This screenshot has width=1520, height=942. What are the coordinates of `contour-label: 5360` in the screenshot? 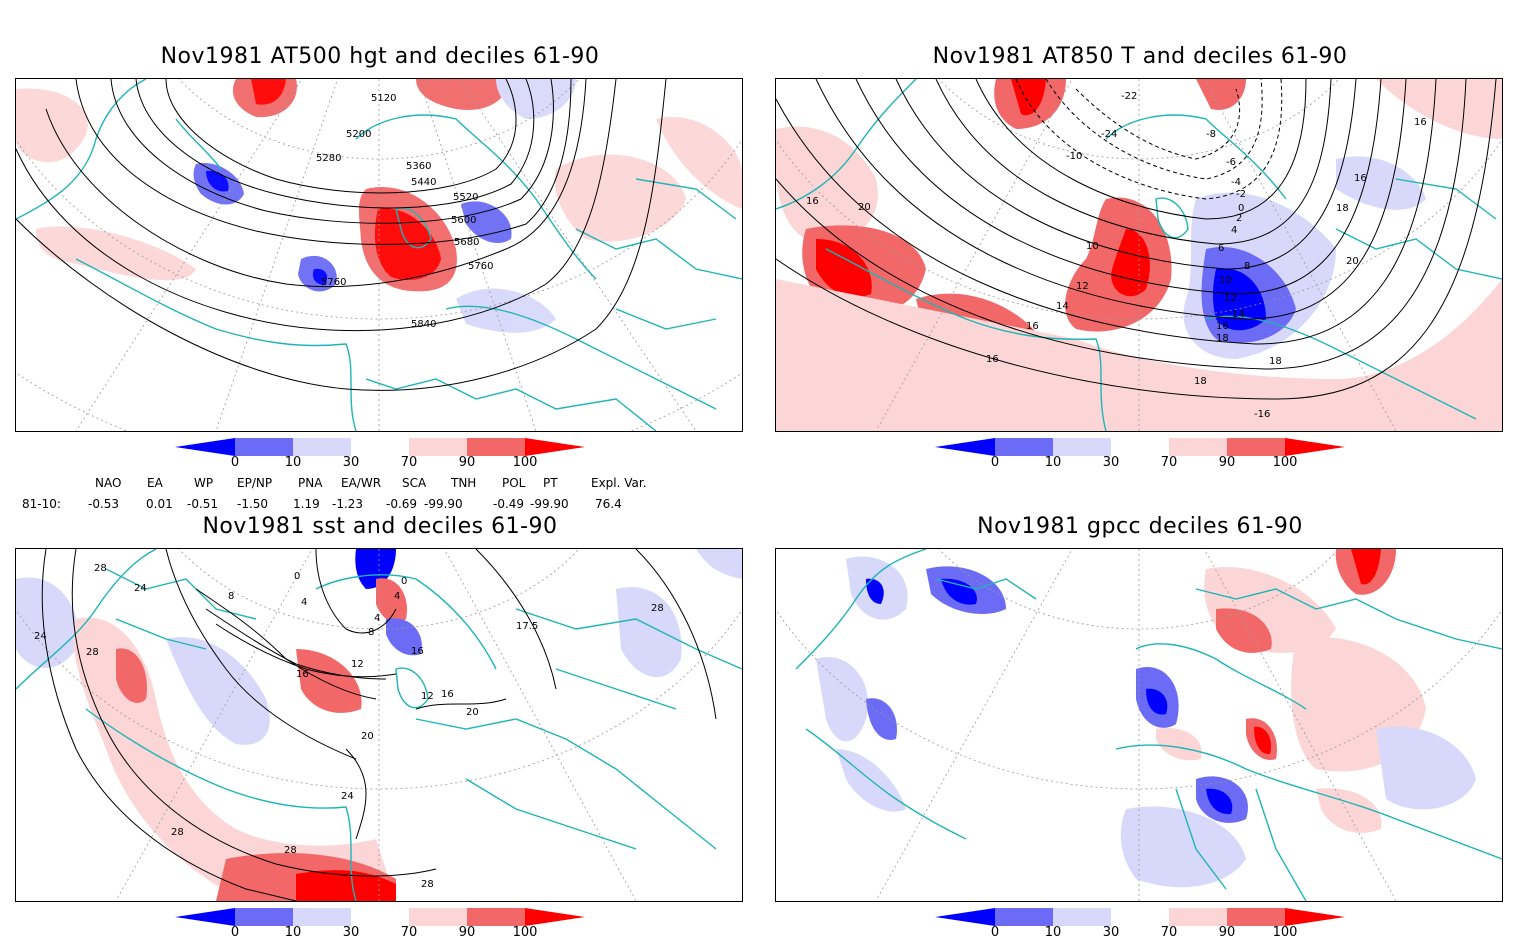 It's located at (418, 166).